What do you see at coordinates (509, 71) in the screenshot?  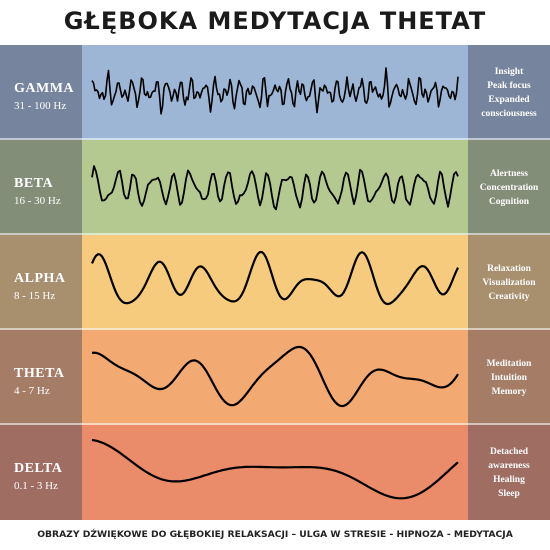 I see `benefit-text: Insight` at bounding box center [509, 71].